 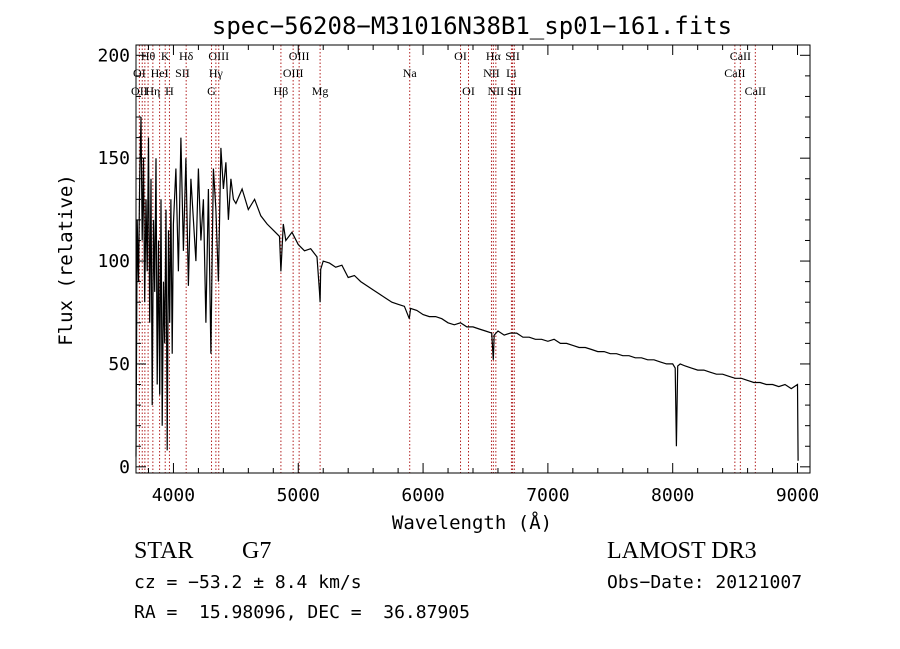 What do you see at coordinates (514, 91) in the screenshot?
I see `marker-label-26: SII` at bounding box center [514, 91].